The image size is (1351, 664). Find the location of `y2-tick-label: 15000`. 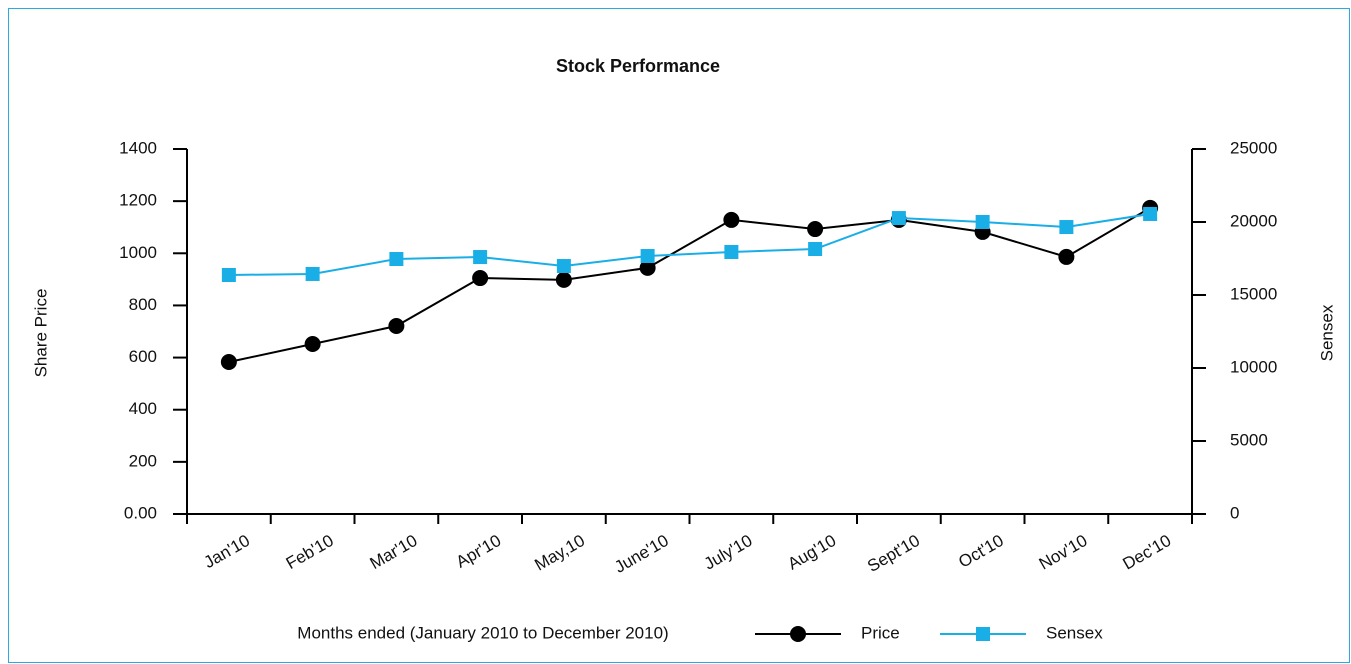

y2-tick-label: 15000 is located at coordinates (1253, 293).